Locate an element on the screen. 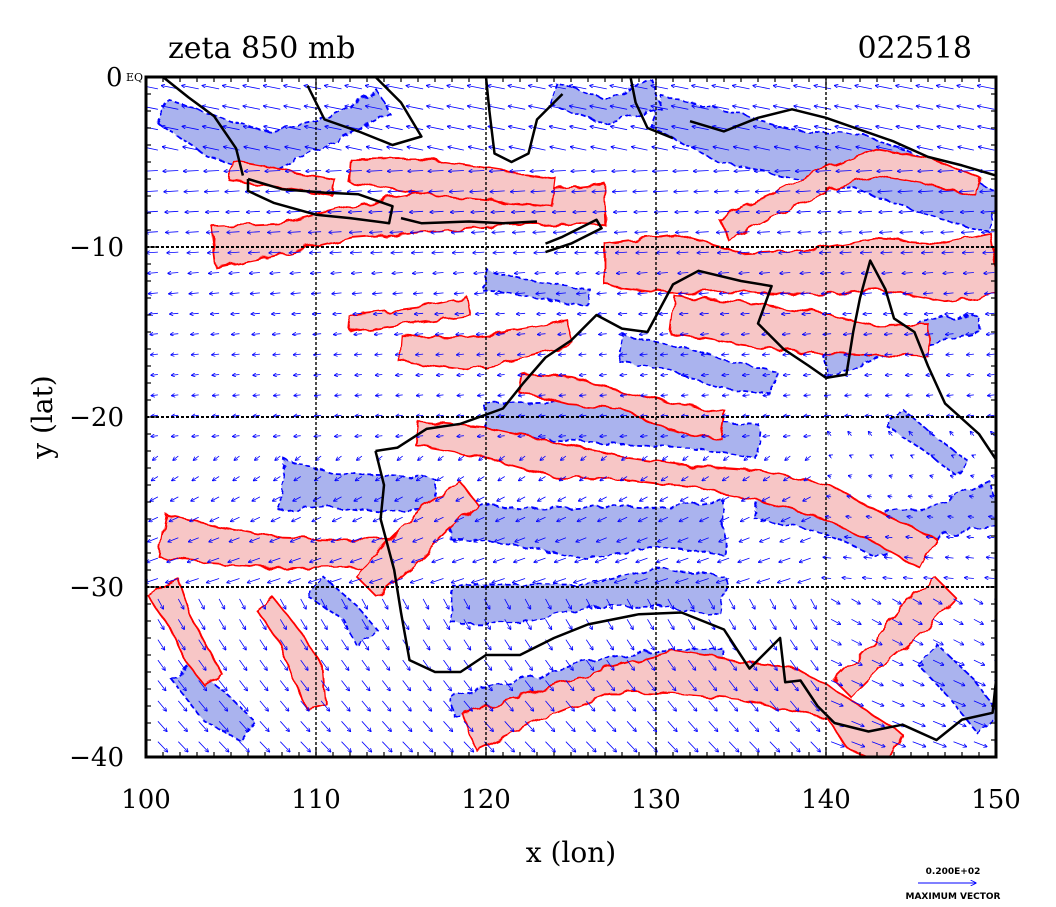 The height and width of the screenshot is (907, 1056). positive-vorticity-region is located at coordinates (622, 406).